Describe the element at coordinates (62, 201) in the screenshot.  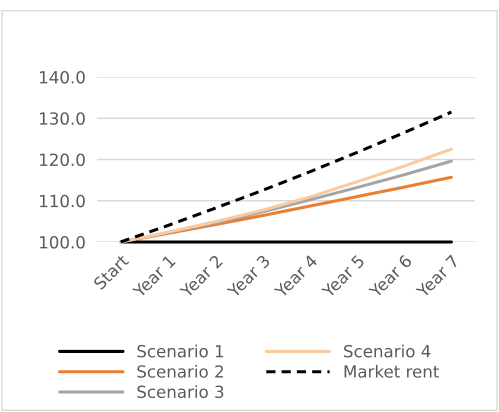
I see `y-tick-label: 110.0` at that location.